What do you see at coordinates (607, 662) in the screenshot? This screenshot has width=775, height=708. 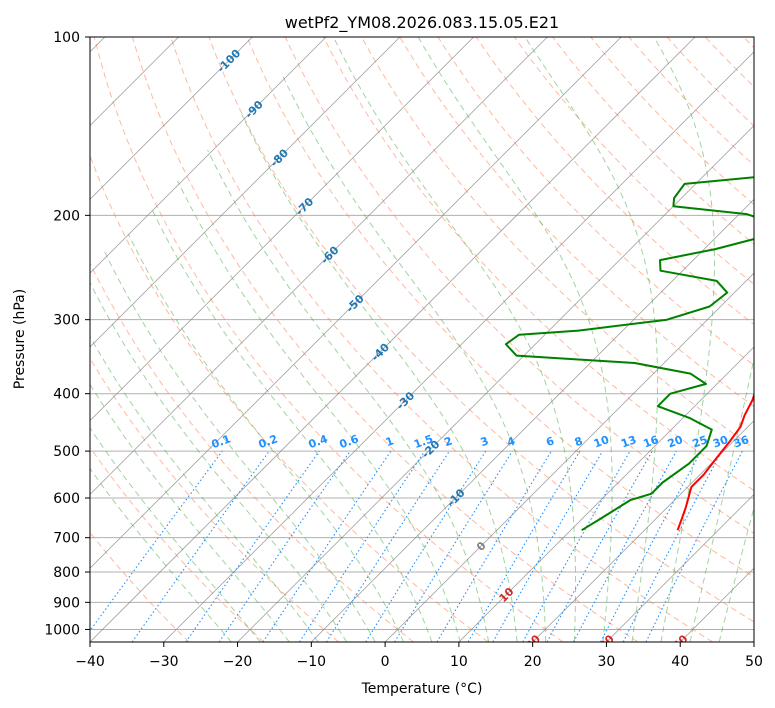 I see `x-tick-label: 30` at bounding box center [607, 662].